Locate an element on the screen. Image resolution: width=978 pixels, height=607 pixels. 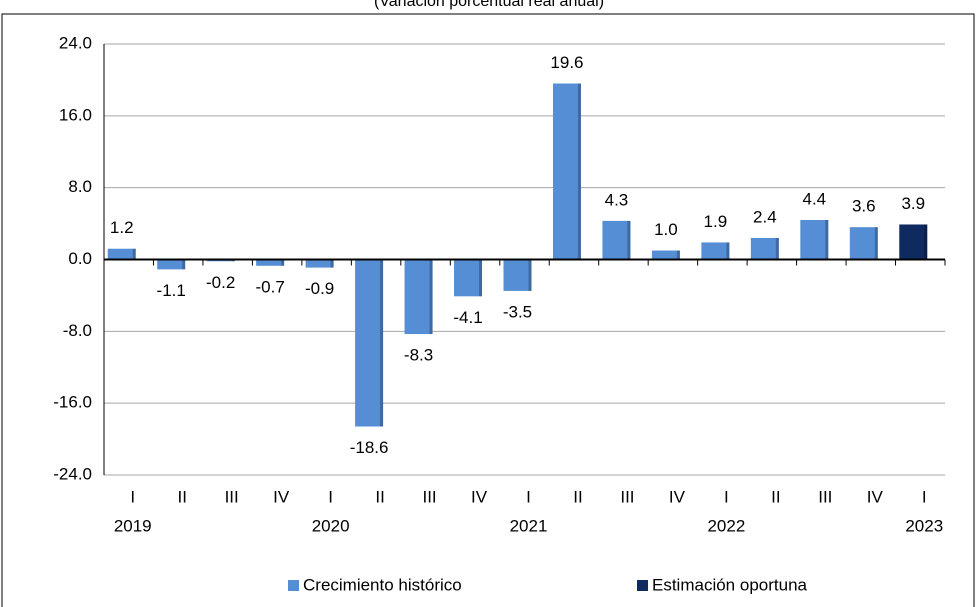
data-label: -1.1 is located at coordinates (171, 290).